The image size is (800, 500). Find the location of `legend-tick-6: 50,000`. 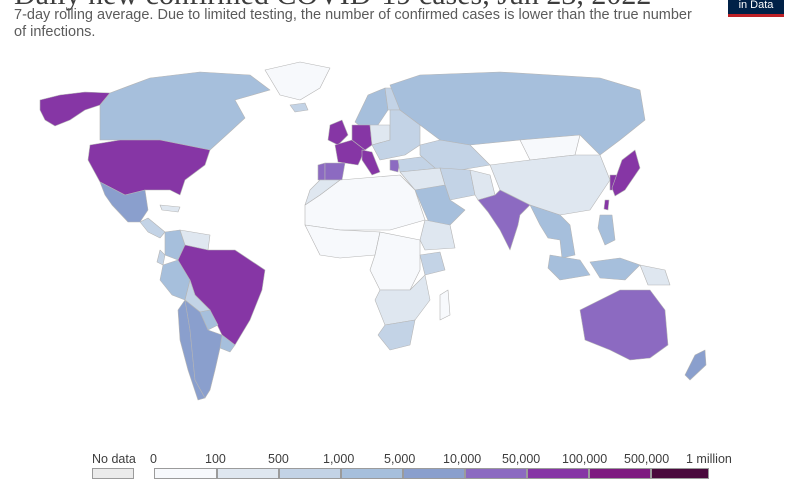

legend-tick-6: 50,000 is located at coordinates (521, 459).